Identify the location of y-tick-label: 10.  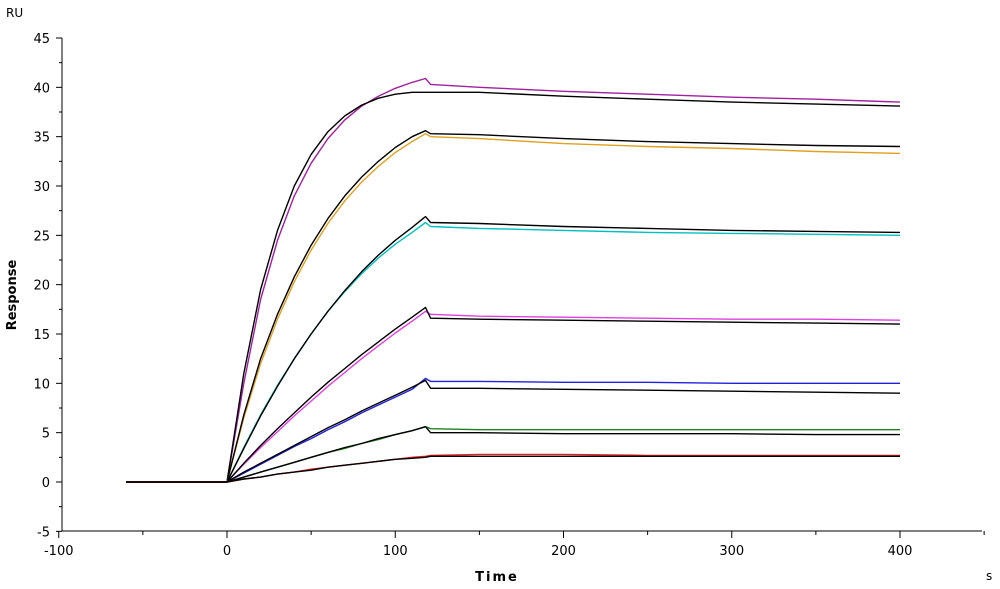
(41, 384).